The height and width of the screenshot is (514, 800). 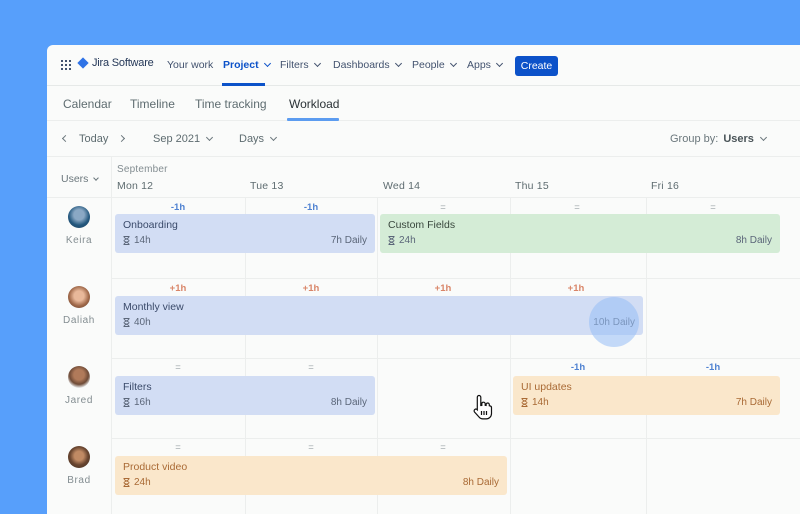 I want to click on nav-label: Project, so click(x=241, y=65).